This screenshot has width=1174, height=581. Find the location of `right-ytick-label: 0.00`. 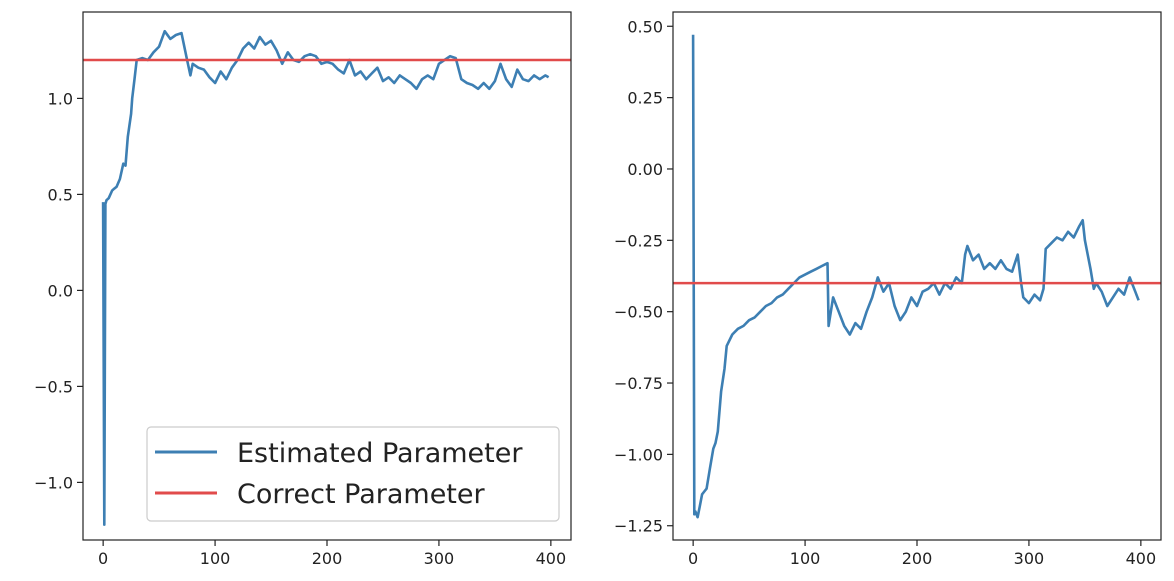

right-ytick-label: 0.00 is located at coordinates (645, 169).